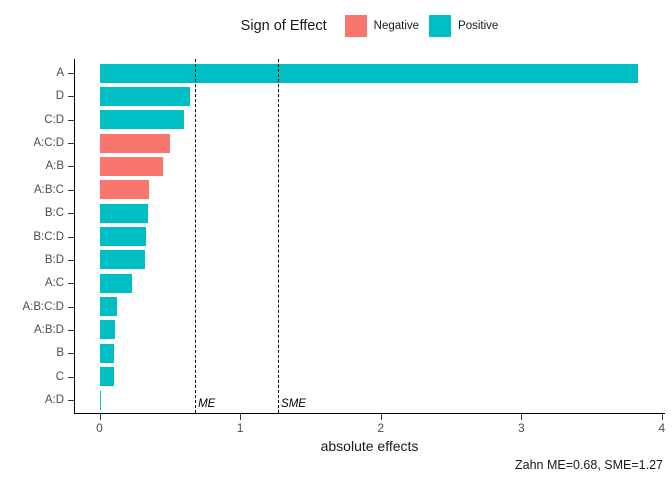 The width and height of the screenshot is (672, 480). What do you see at coordinates (240, 428) in the screenshot?
I see `x-tick-label: 1` at bounding box center [240, 428].